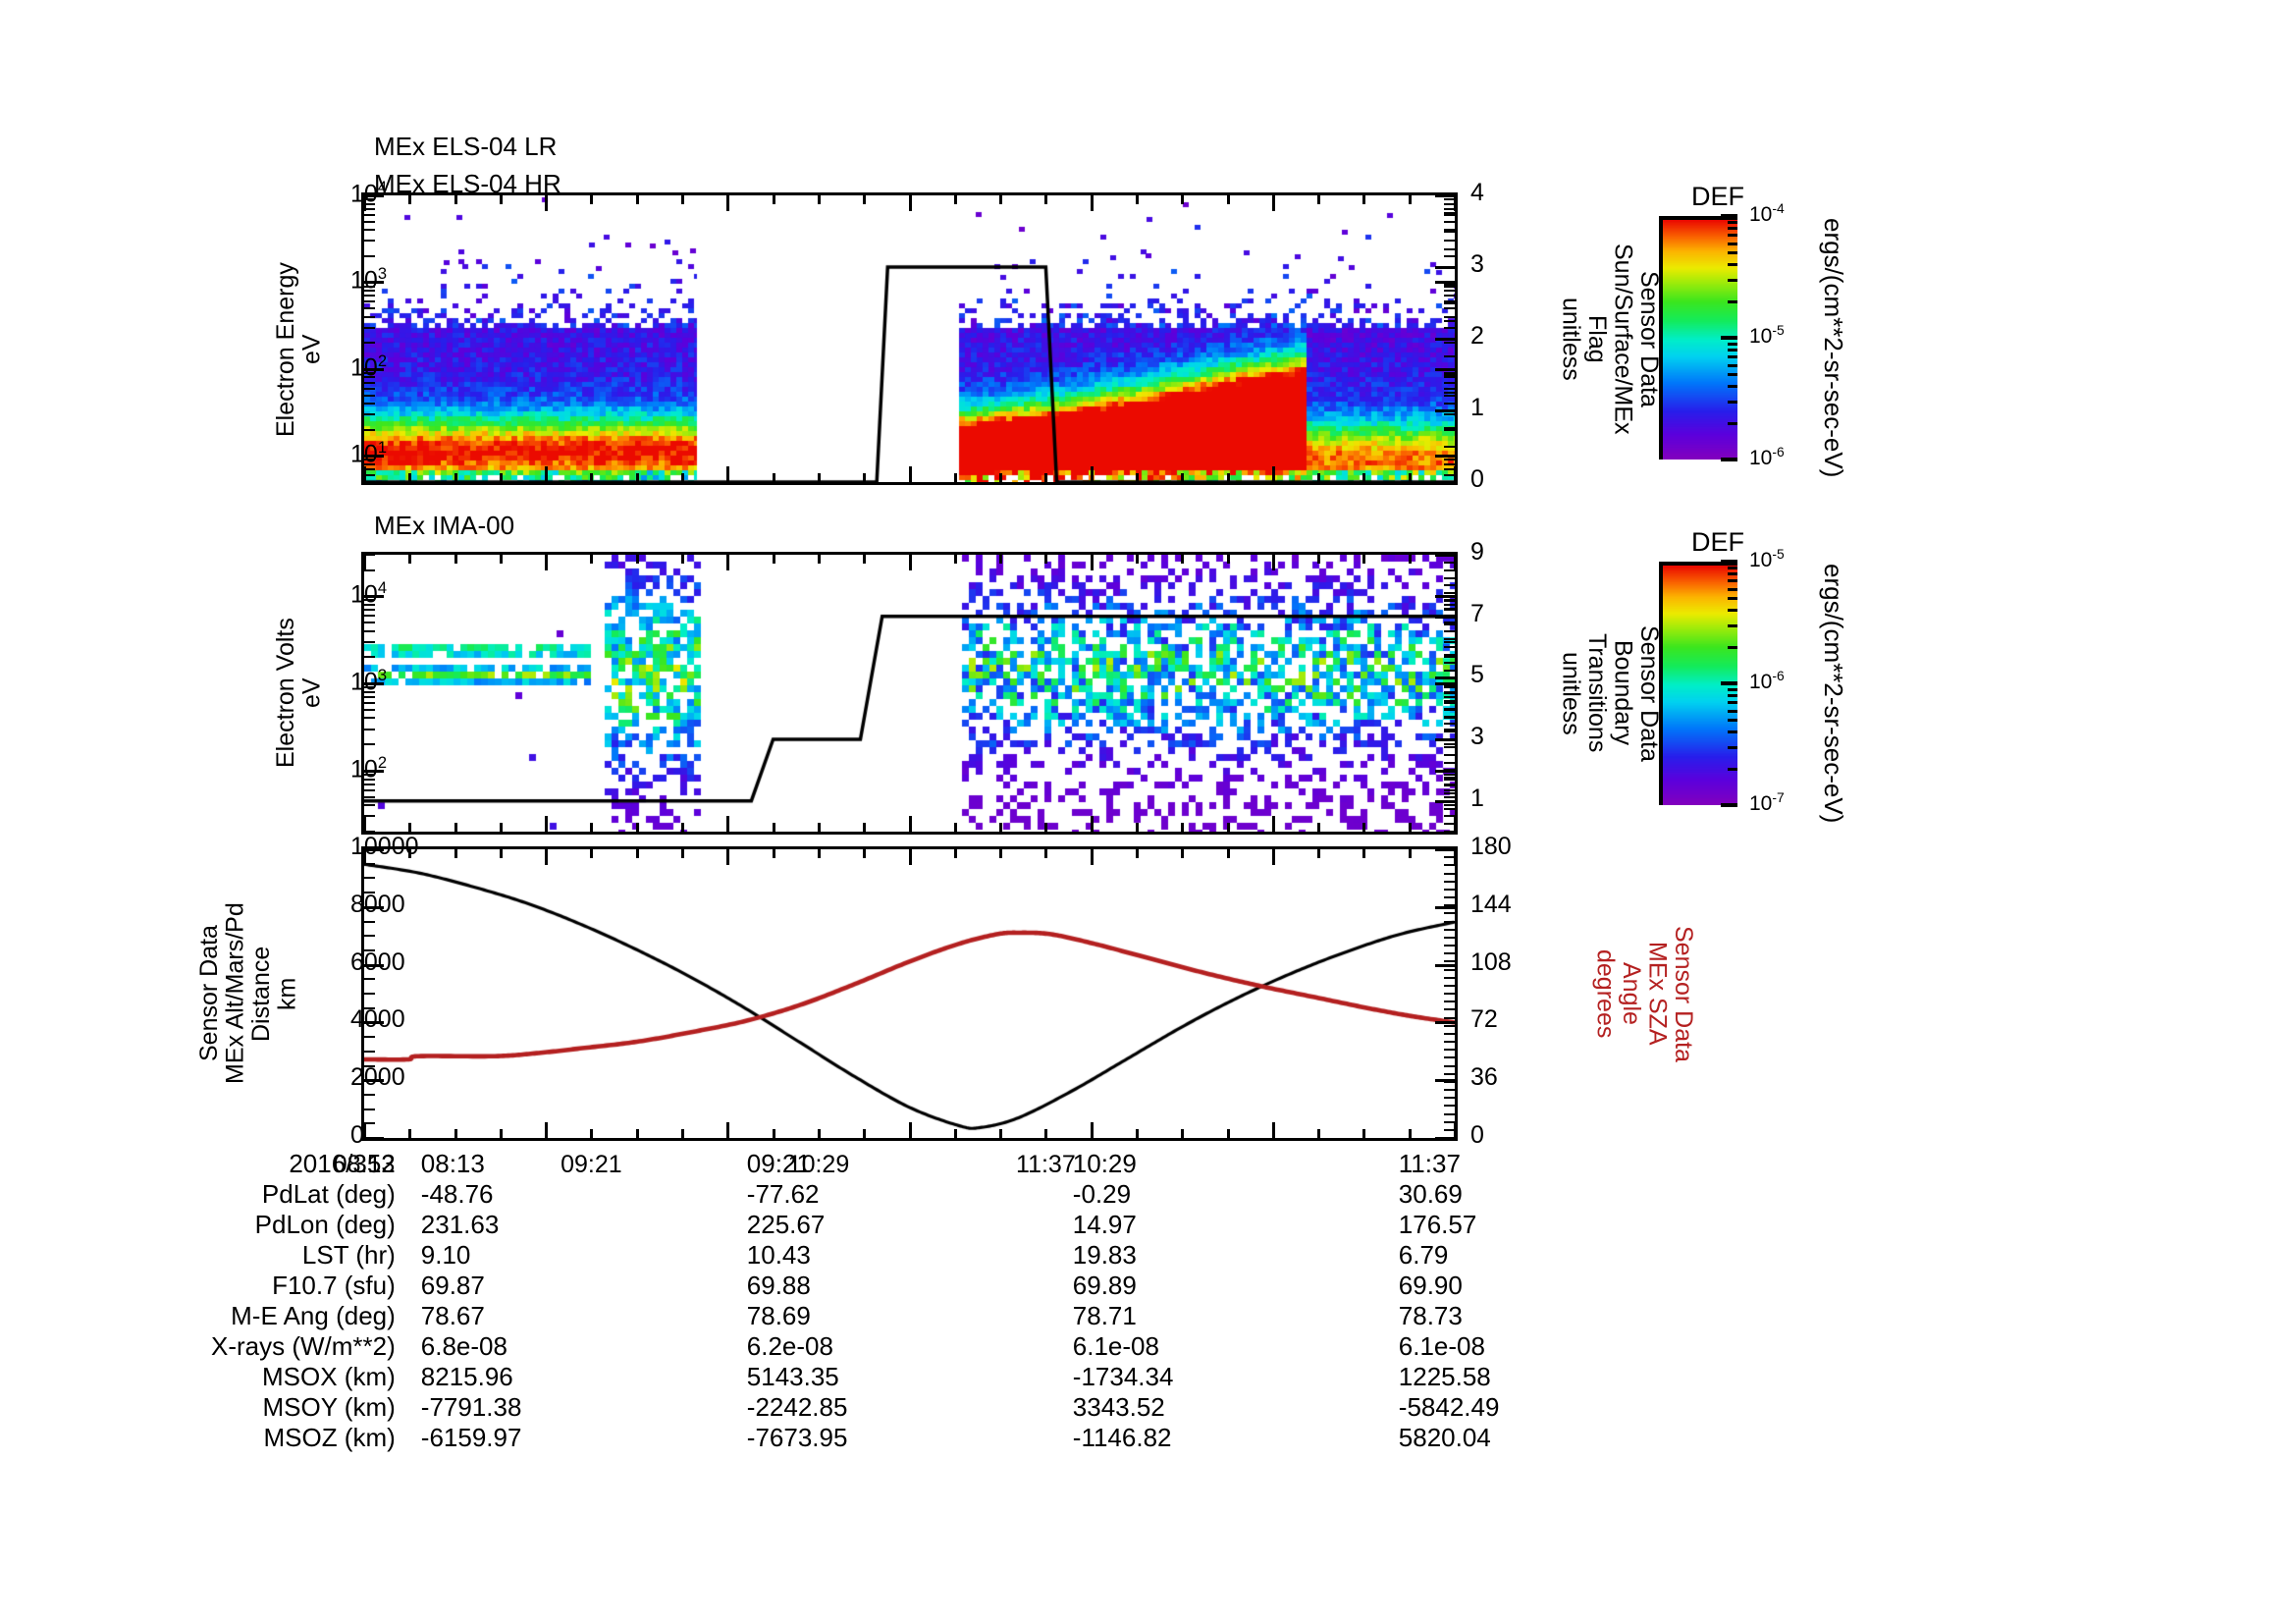 The height and width of the screenshot is (1623, 2296). Describe the element at coordinates (783, 1194) in the screenshot. I see `meta-cell: -77.62` at that location.